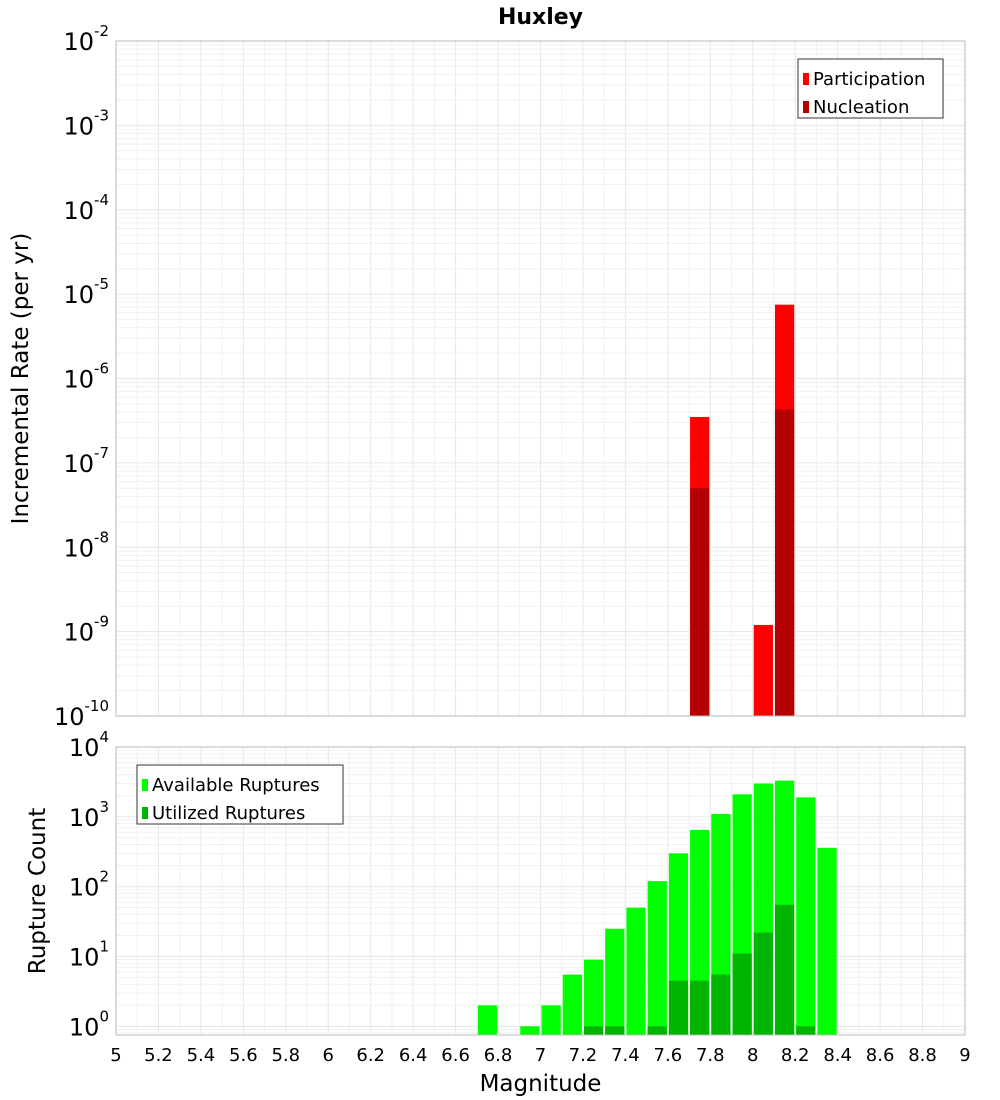 Image resolution: width=1000 pixels, height=1100 pixels. I want to click on x-tick-label: 8.8, so click(922, 1055).